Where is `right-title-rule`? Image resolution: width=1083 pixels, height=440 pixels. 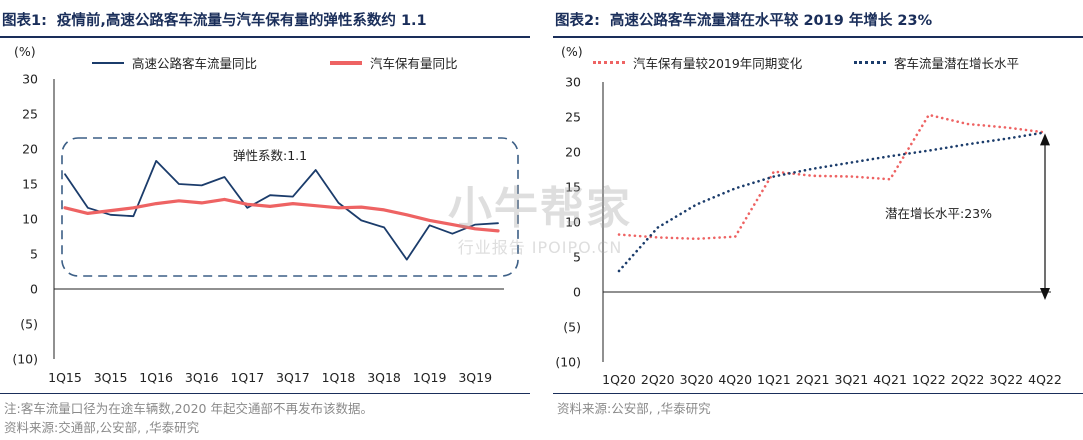 right-title-rule is located at coordinates (818, 37).